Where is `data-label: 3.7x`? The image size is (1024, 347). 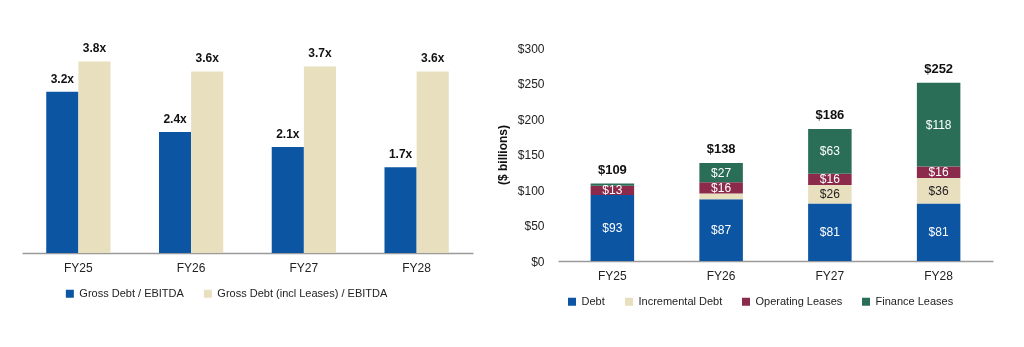
data-label: 3.7x is located at coordinates (320, 53).